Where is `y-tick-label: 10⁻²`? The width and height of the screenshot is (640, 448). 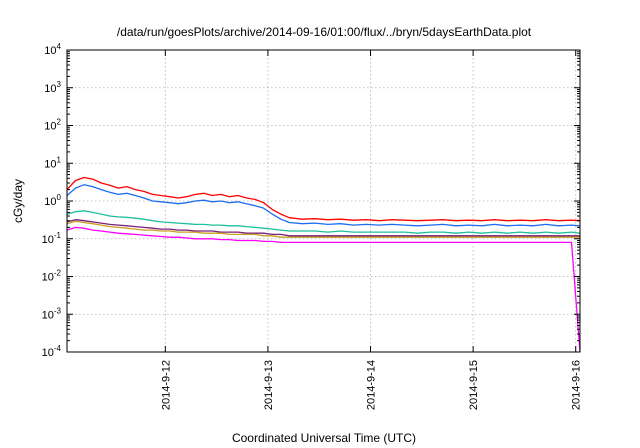
y-tick-label: 10⁻² is located at coordinates (52, 276).